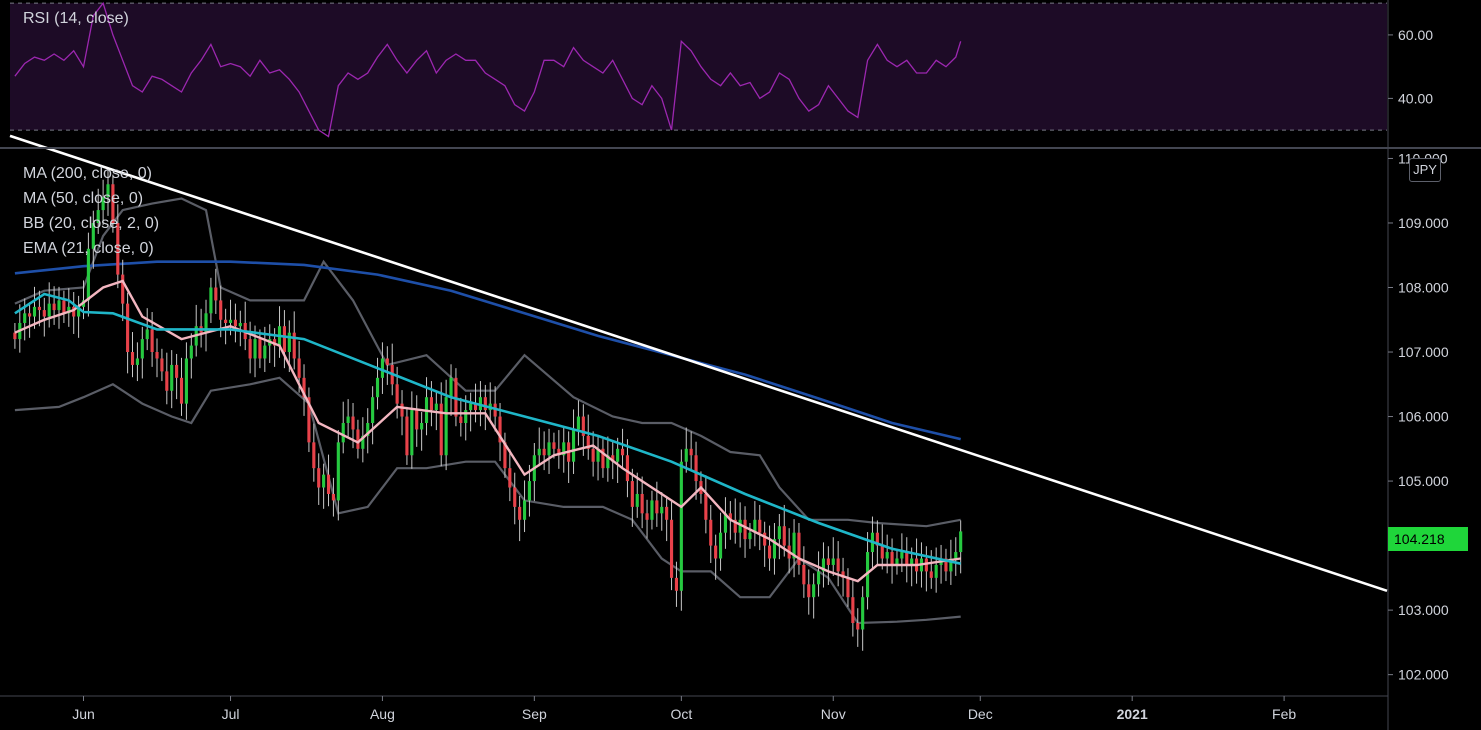 Image resolution: width=1481 pixels, height=730 pixels. Describe the element at coordinates (1425, 170) in the screenshot. I see `currency-badge: JPY` at that location.